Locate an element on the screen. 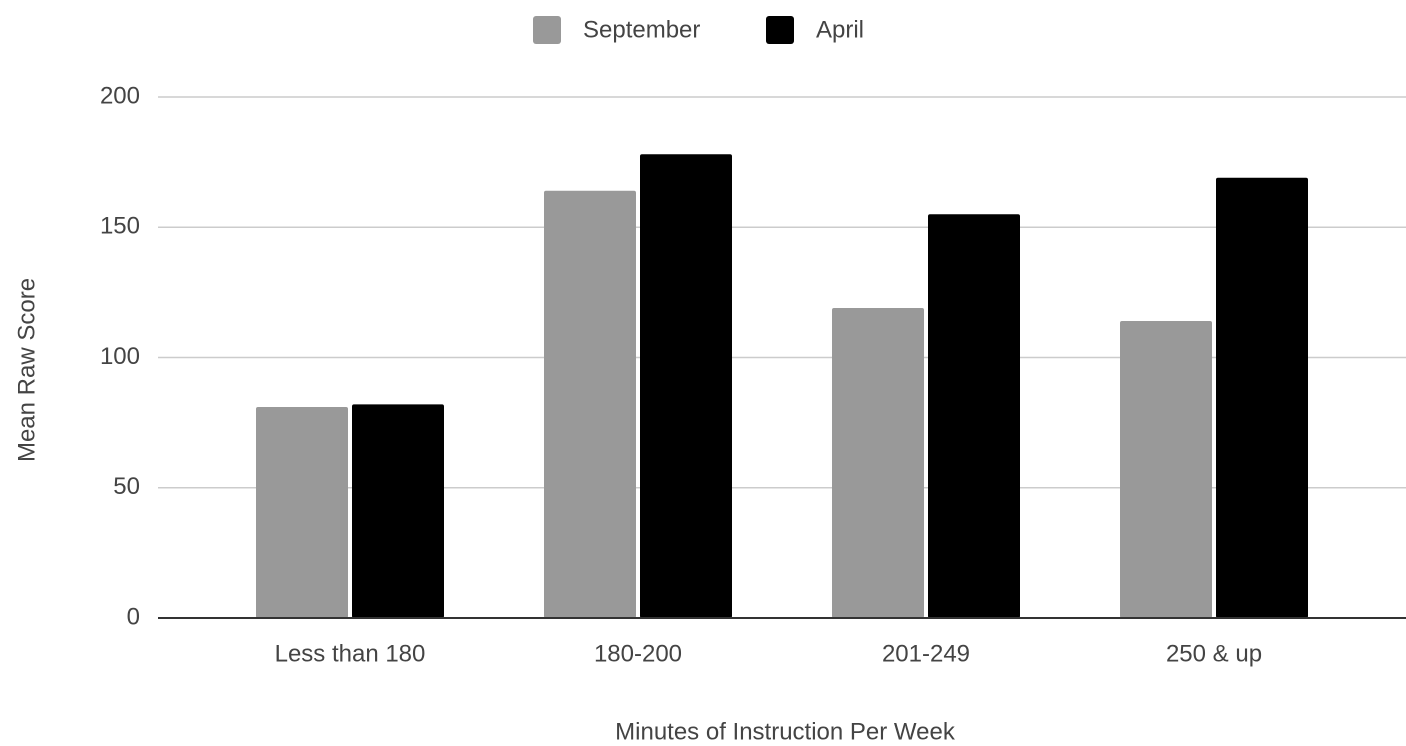 Image resolution: width=1406 pixels, height=746 pixels. x-tick-label: 250 & up is located at coordinates (1214, 653).